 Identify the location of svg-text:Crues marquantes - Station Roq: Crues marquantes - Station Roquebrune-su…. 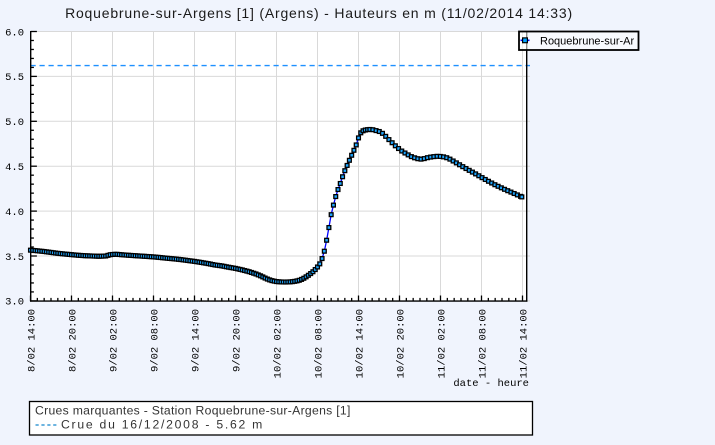
(193, 411).